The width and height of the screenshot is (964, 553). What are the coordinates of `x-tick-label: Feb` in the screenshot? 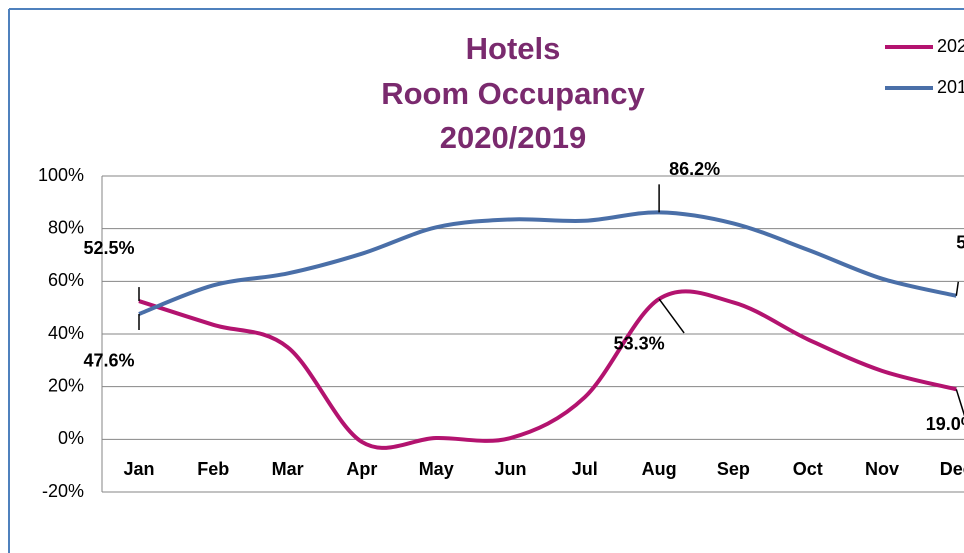 It's located at (213, 469).